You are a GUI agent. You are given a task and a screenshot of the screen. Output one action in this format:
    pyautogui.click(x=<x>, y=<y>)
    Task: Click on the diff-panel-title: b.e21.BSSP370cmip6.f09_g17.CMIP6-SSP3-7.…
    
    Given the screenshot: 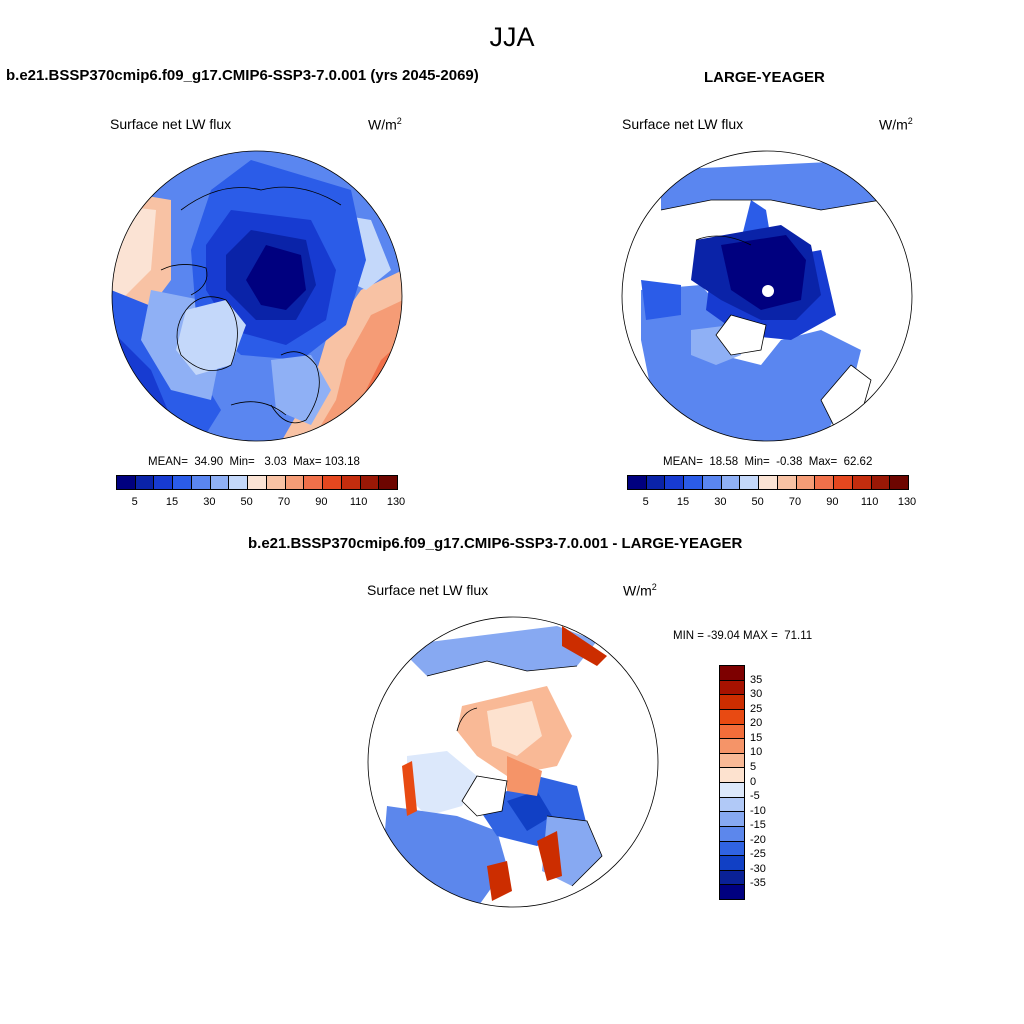 What is the action you would take?
    pyautogui.click(x=495, y=543)
    